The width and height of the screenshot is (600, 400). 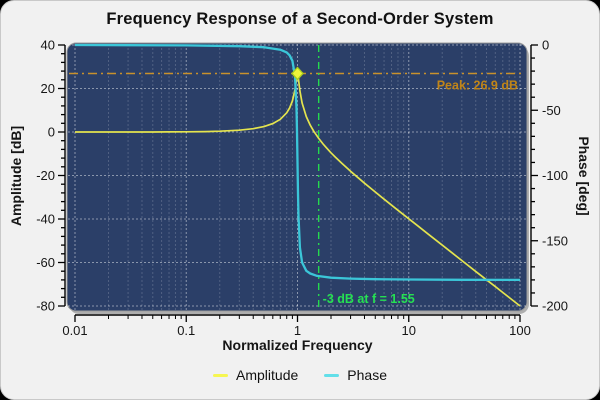 What do you see at coordinates (555, 240) in the screenshot?
I see `y-right-tick-label: -150` at bounding box center [555, 240].